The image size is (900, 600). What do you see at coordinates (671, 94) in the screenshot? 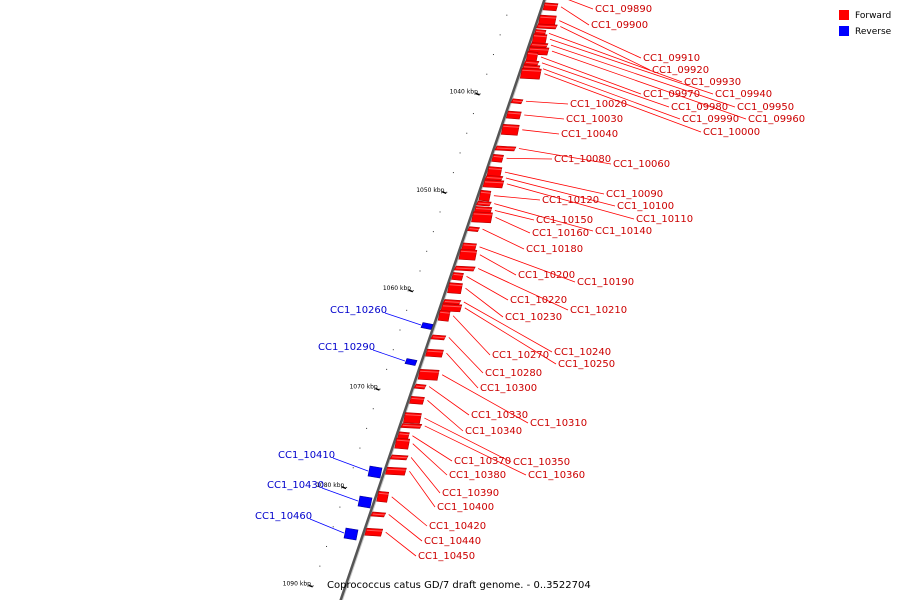
I see `forward-gene-label: CC1_09970` at bounding box center [671, 94].